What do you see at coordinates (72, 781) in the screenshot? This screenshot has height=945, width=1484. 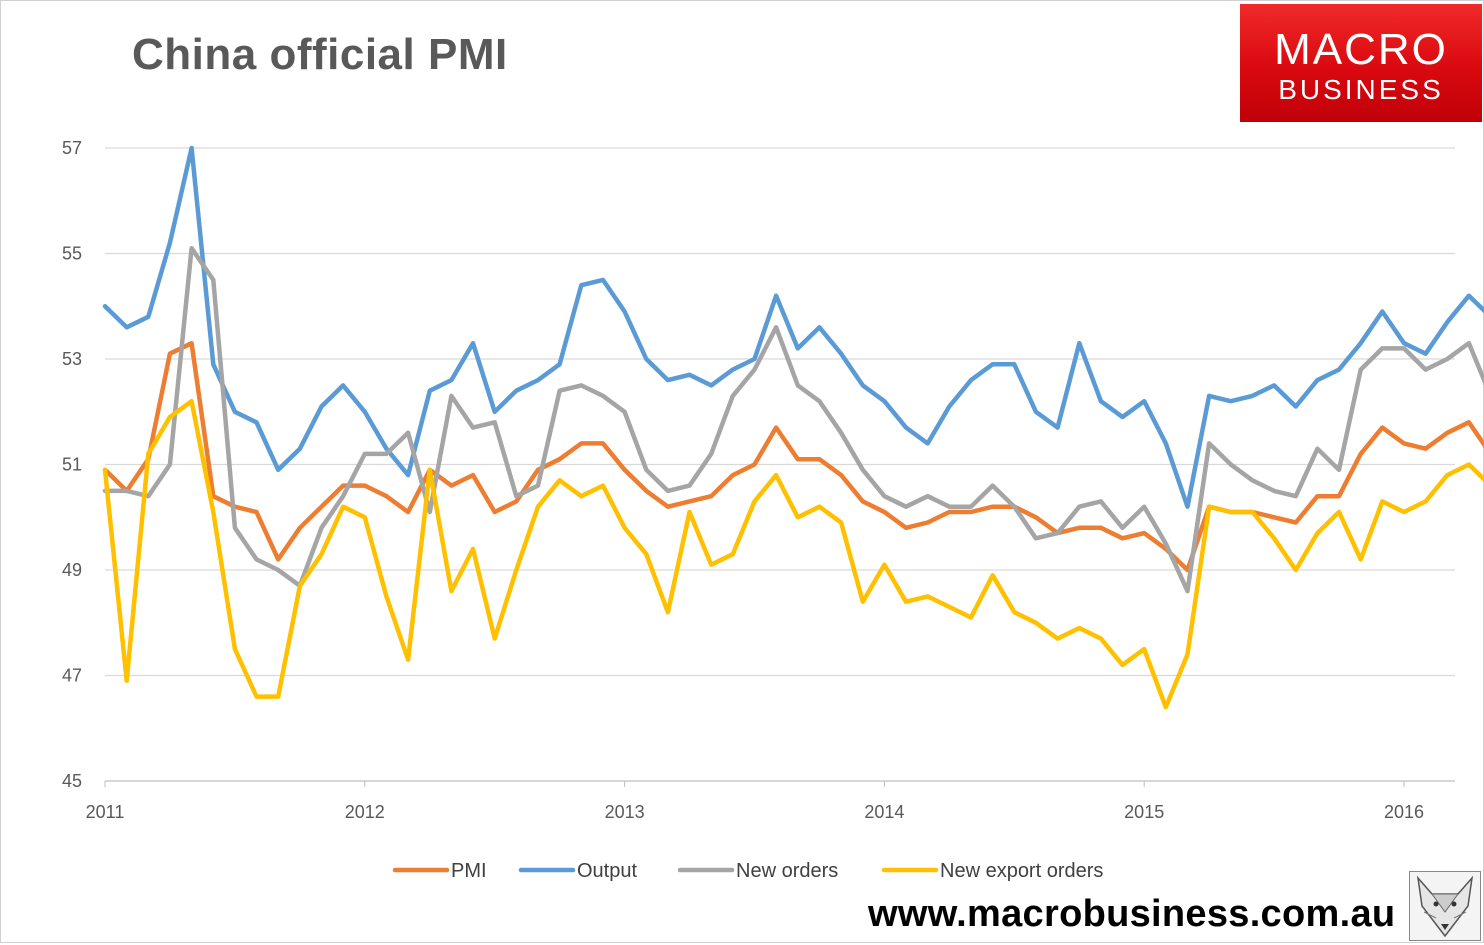 I see `y-tick-label: 45` at bounding box center [72, 781].